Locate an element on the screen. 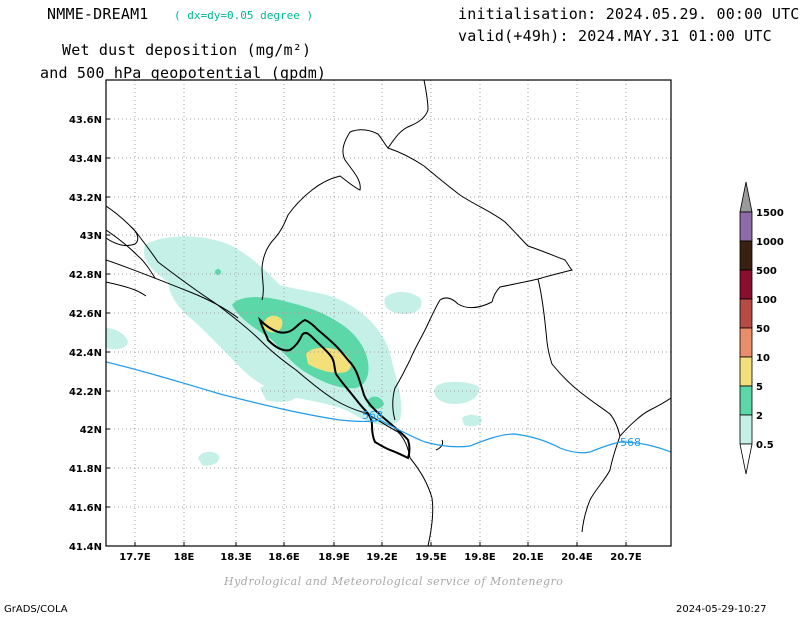 The image size is (800, 618). model-resolution: ( dx=dy=0.05 degree ) is located at coordinates (244, 15).